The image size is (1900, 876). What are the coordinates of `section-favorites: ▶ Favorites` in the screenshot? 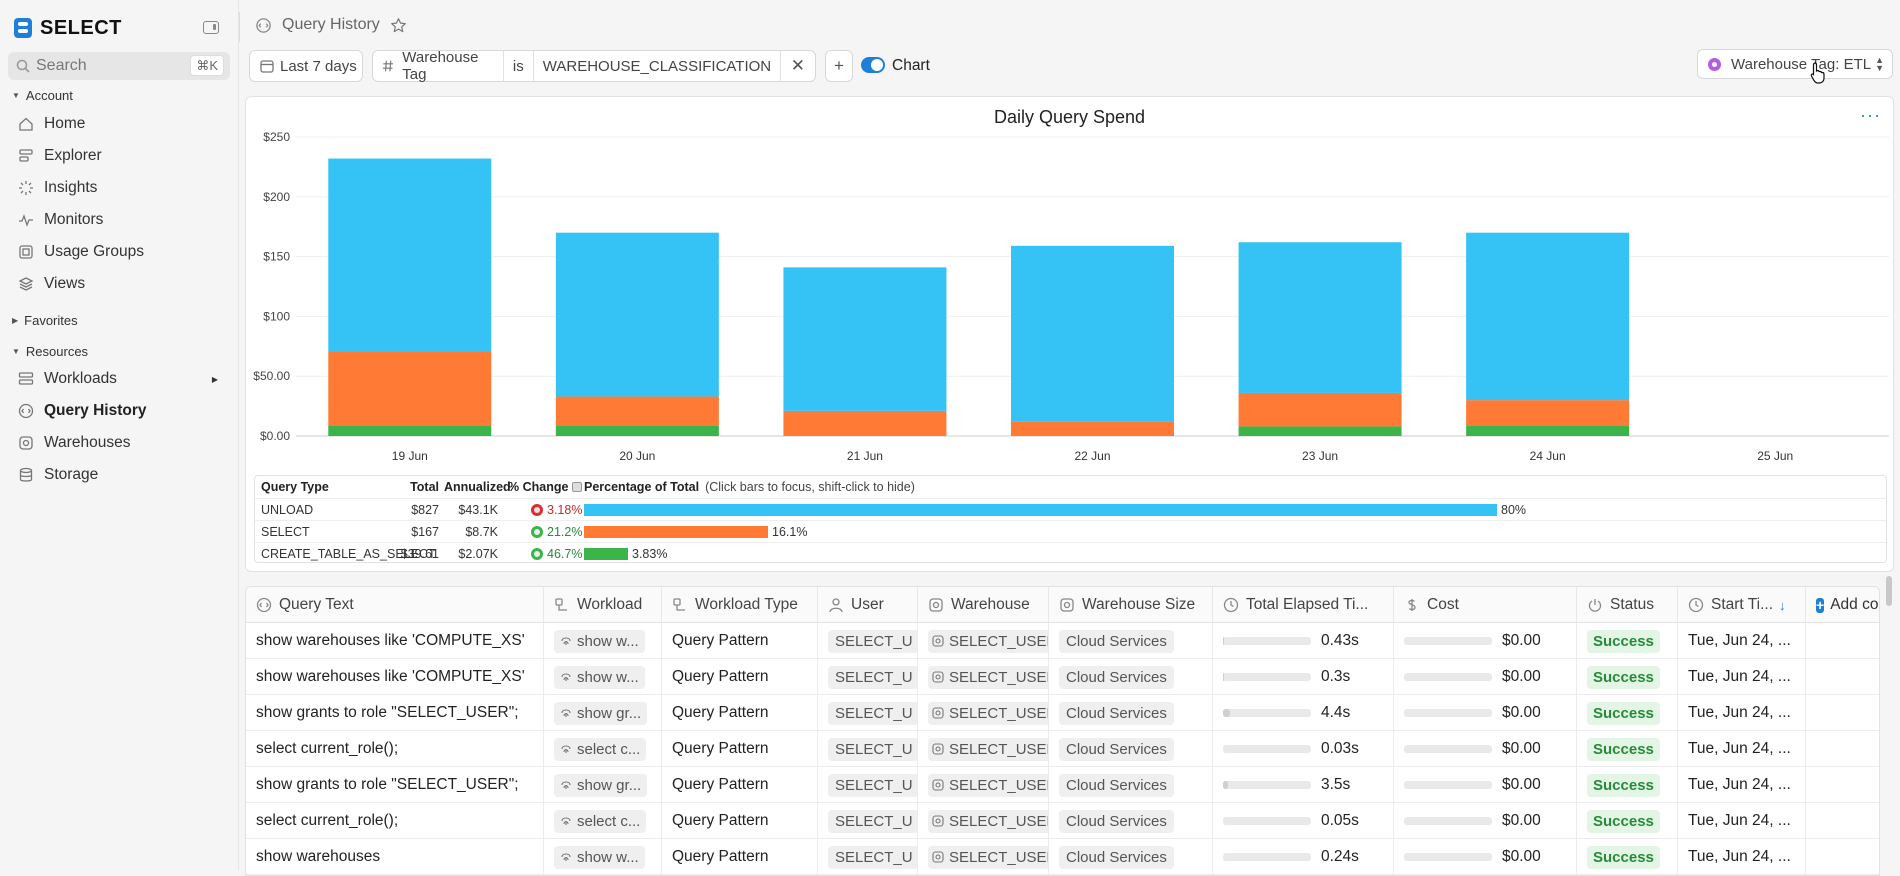 It's located at (45, 320).